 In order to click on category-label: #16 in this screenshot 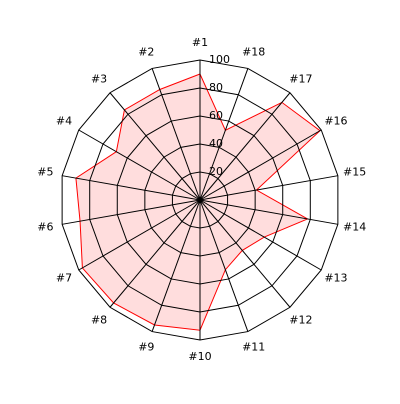, I will do `click(335, 121)`.